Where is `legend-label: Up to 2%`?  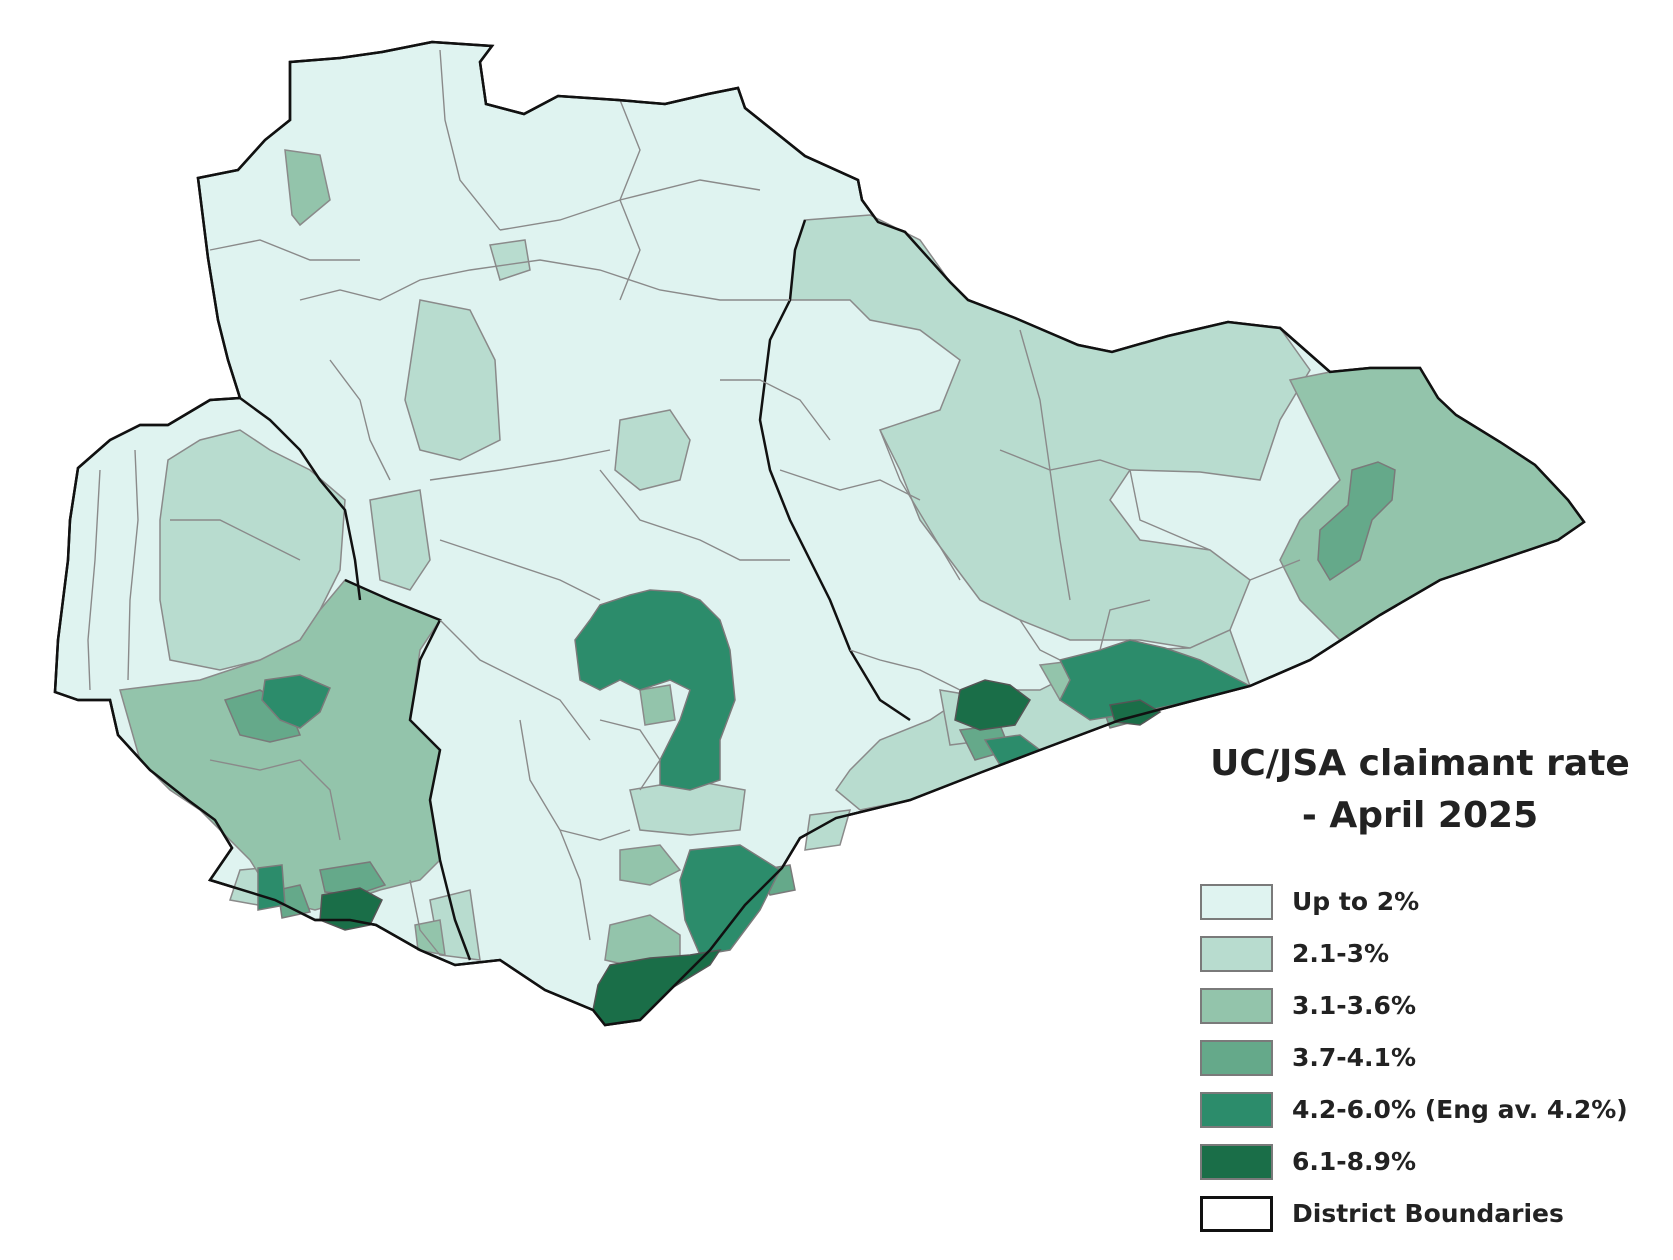
legend-label: Up to 2% is located at coordinates (1356, 901).